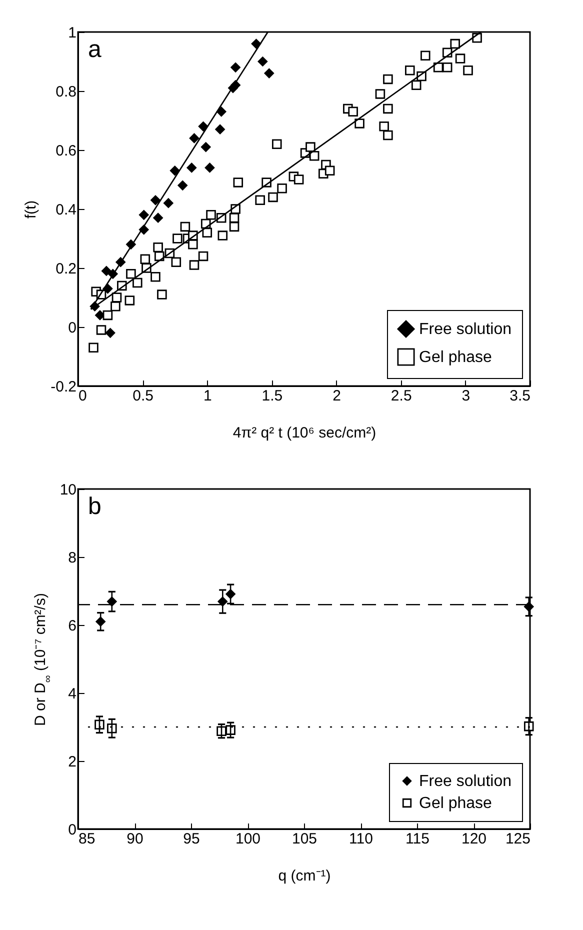 The image size is (583, 930). I want to click on y-tick-label: 1, so click(72, 33).